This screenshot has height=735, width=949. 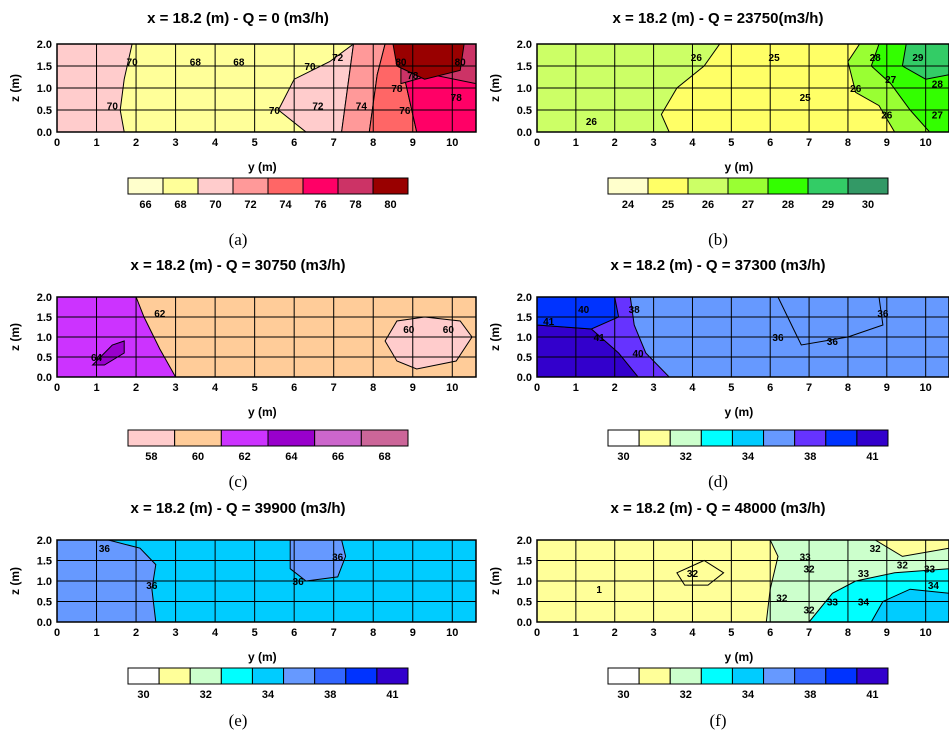 I want to click on colorbar-label: 66, so click(x=145, y=205).